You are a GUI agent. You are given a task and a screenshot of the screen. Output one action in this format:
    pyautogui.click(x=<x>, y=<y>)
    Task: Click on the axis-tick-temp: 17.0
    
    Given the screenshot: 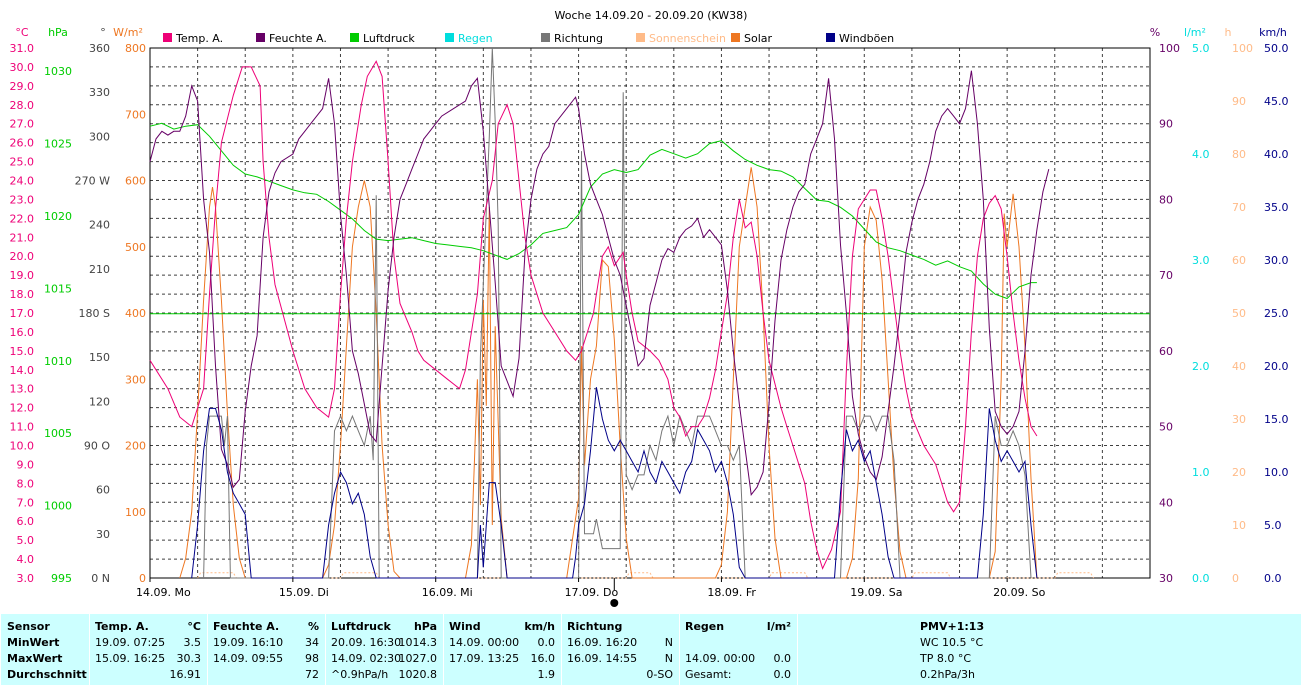 What is the action you would take?
    pyautogui.click(x=22, y=313)
    